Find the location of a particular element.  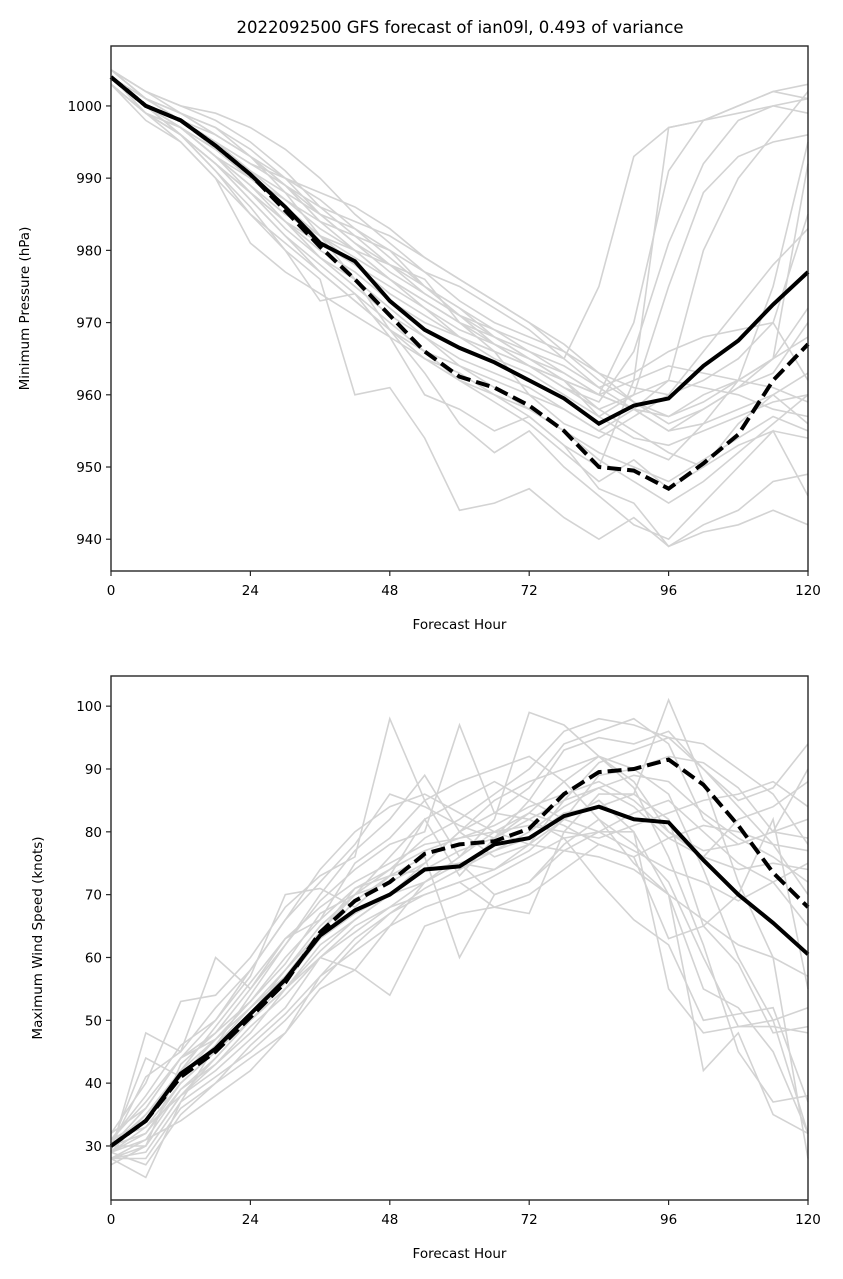

y-tick-label: 970 is located at coordinates (89, 324).